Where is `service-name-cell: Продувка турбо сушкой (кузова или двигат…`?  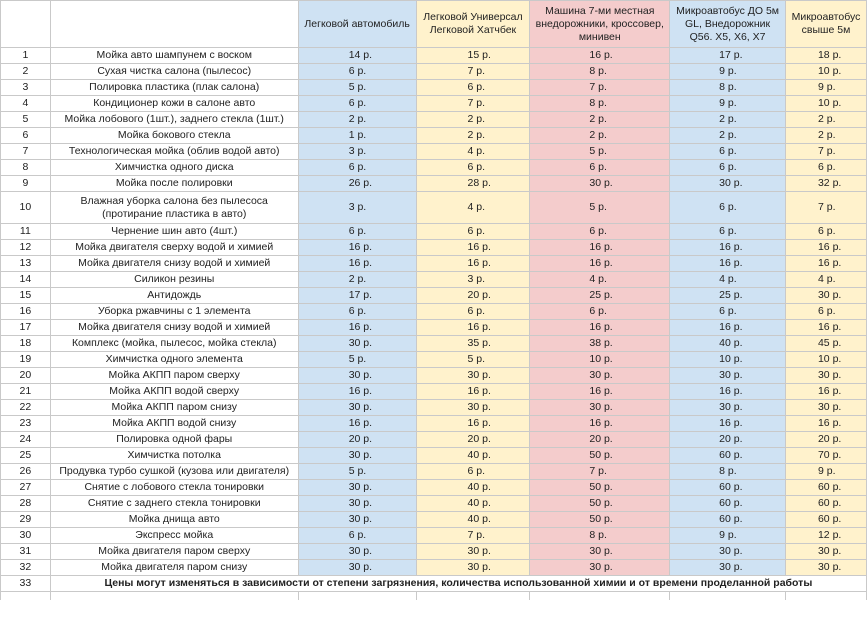
service-name-cell: Продувка турбо сушкой (кузова или двигат… is located at coordinates (174, 471).